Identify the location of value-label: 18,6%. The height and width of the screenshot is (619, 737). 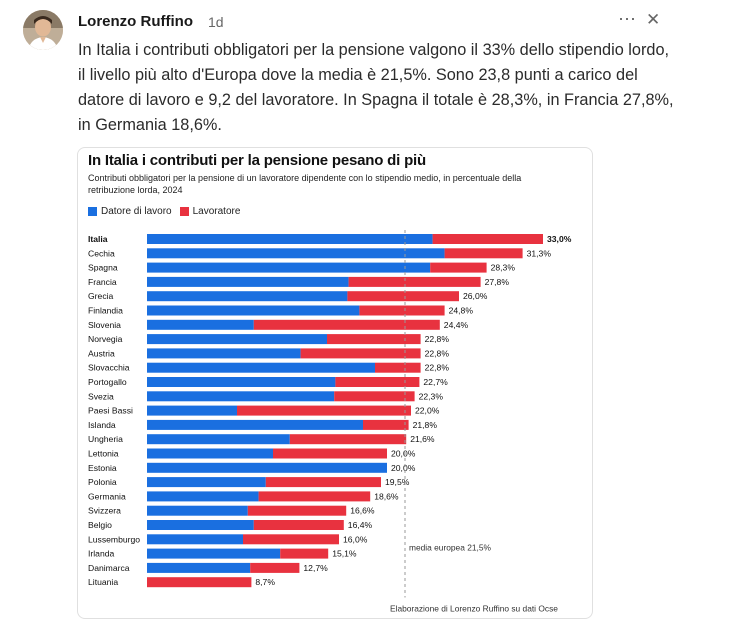
(386, 496).